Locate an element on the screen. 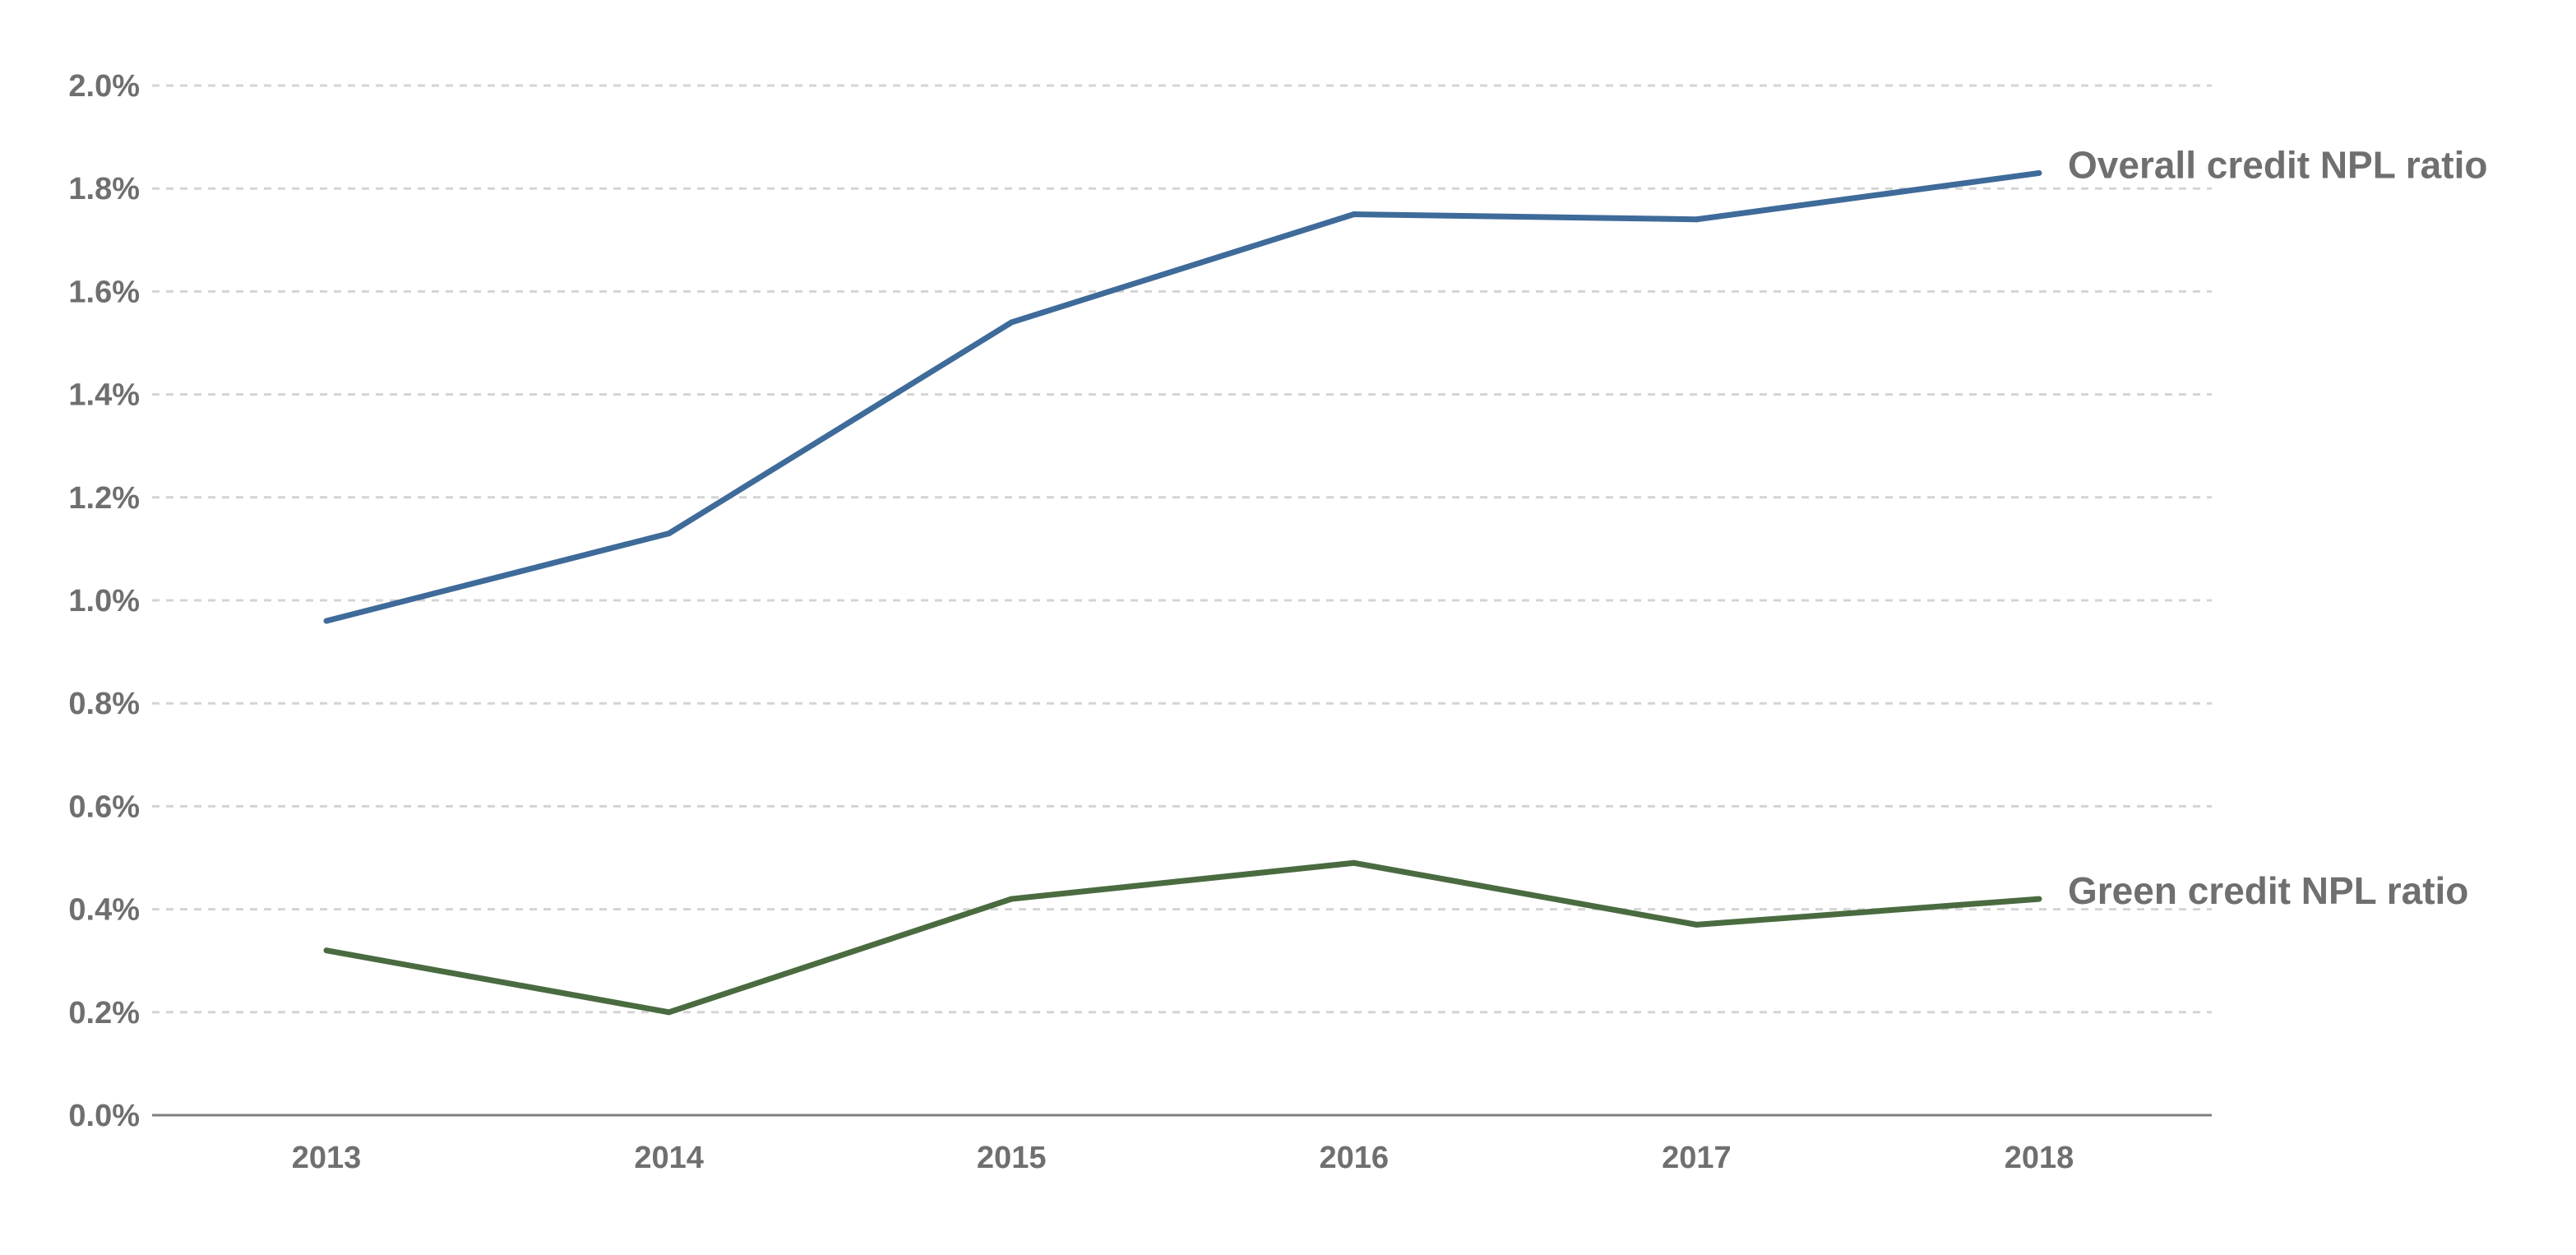  series-label: Overall credit NPL ratio is located at coordinates (2277, 164).